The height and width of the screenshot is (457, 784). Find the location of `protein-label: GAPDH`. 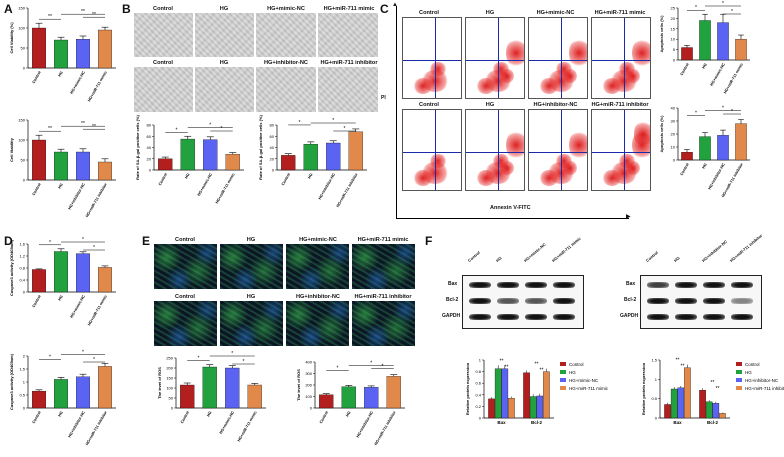

protein-label: GAPDH is located at coordinates (629, 316).